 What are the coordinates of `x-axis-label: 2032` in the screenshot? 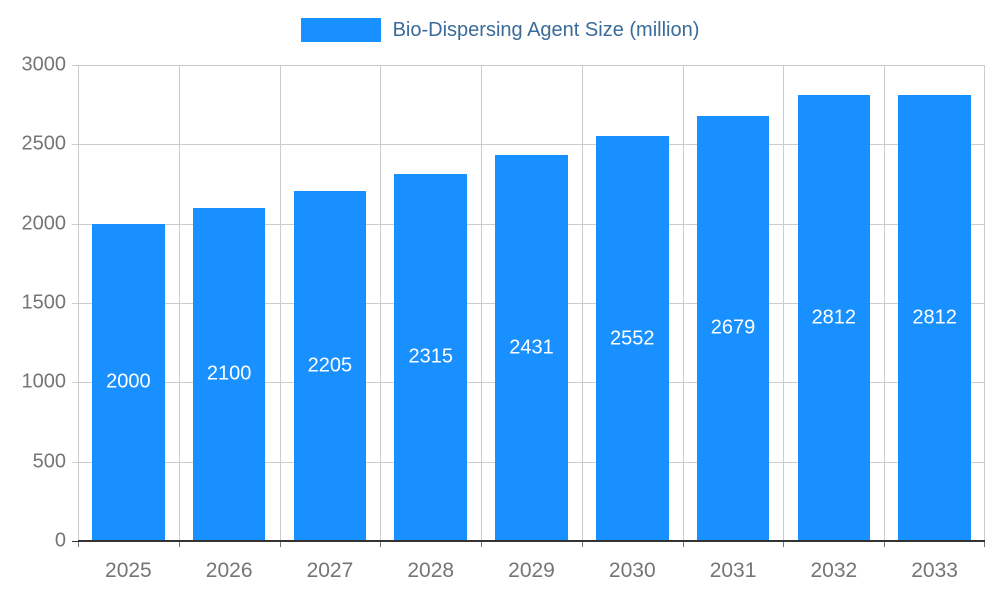 It's located at (834, 570).